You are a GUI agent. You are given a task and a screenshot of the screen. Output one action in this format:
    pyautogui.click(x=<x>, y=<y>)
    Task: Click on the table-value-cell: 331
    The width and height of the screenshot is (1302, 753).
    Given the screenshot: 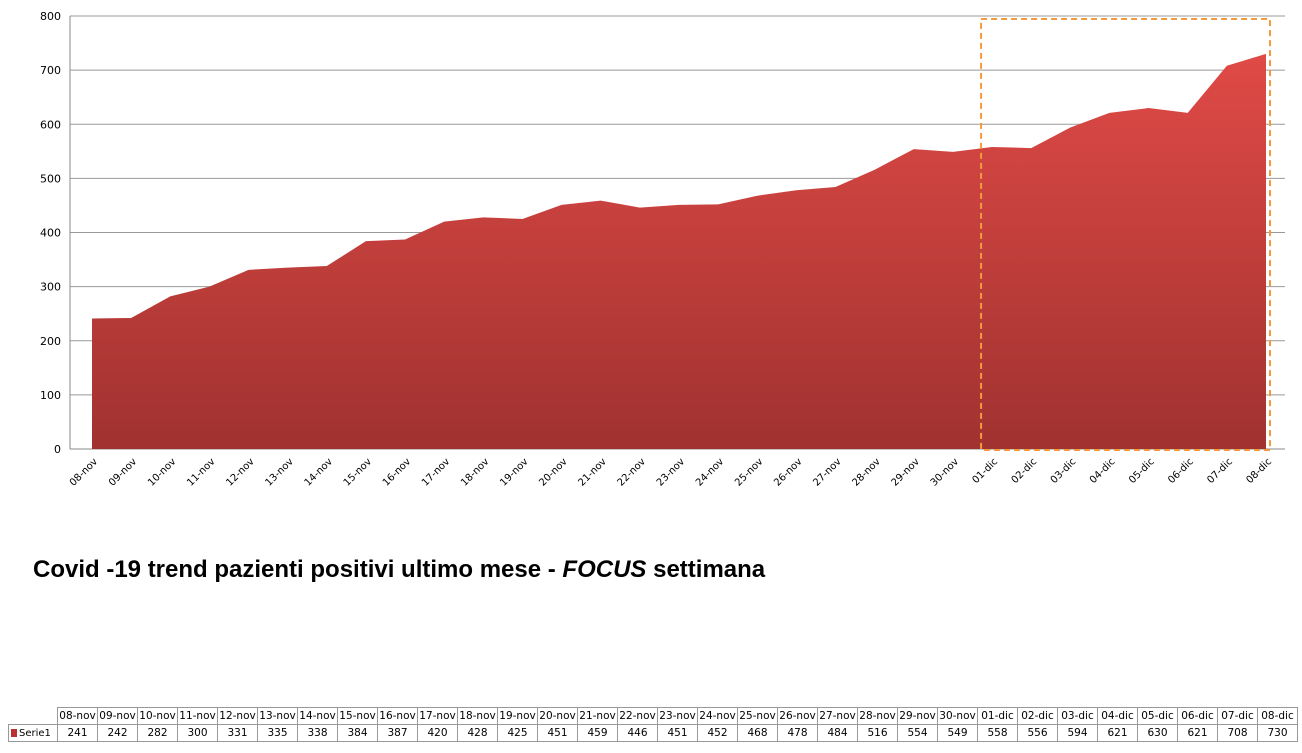 What is the action you would take?
    pyautogui.click(x=237, y=733)
    